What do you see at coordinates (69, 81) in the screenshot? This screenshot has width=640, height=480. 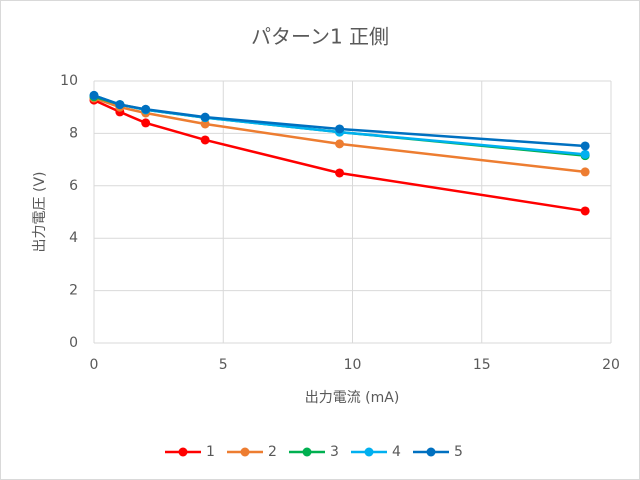 I see `y-tick-label: 10` at bounding box center [69, 81].